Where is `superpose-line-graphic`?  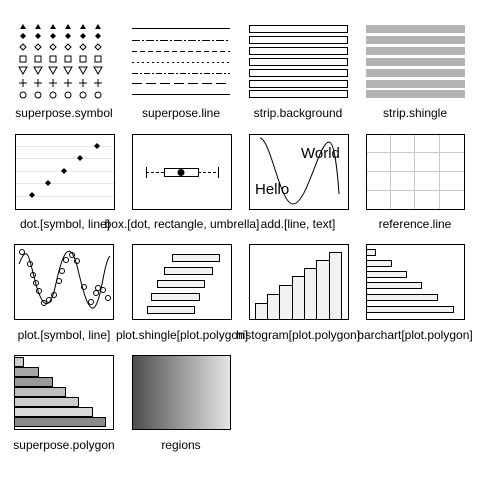
superpose-line-graphic is located at coordinates (181, 61).